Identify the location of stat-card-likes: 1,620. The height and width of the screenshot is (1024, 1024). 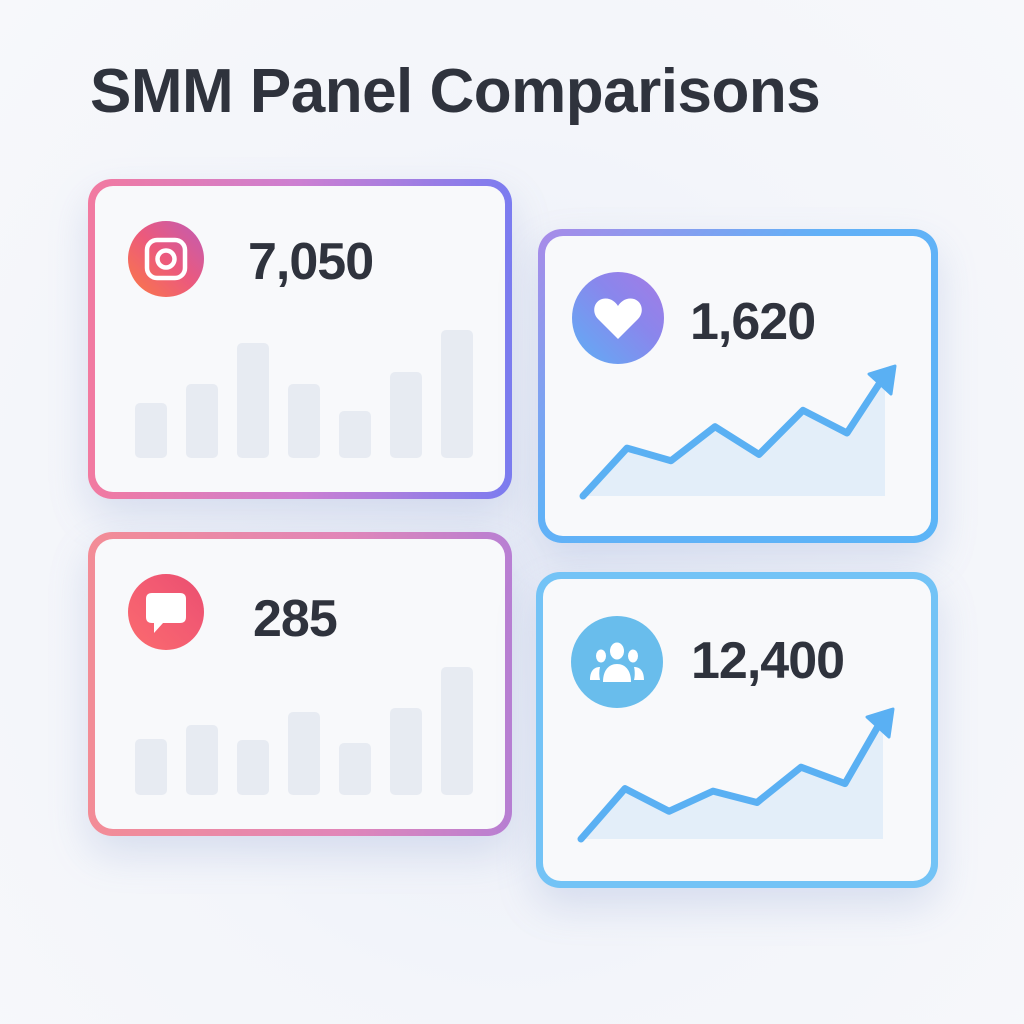
(738, 386).